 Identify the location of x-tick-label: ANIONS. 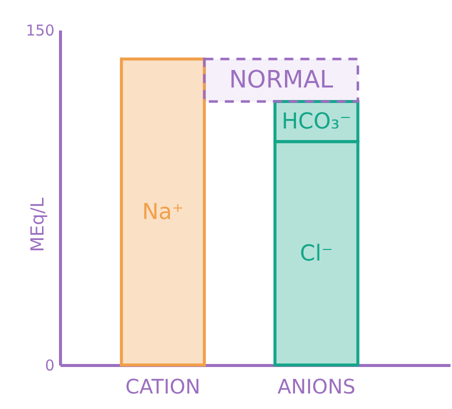
(316, 386).